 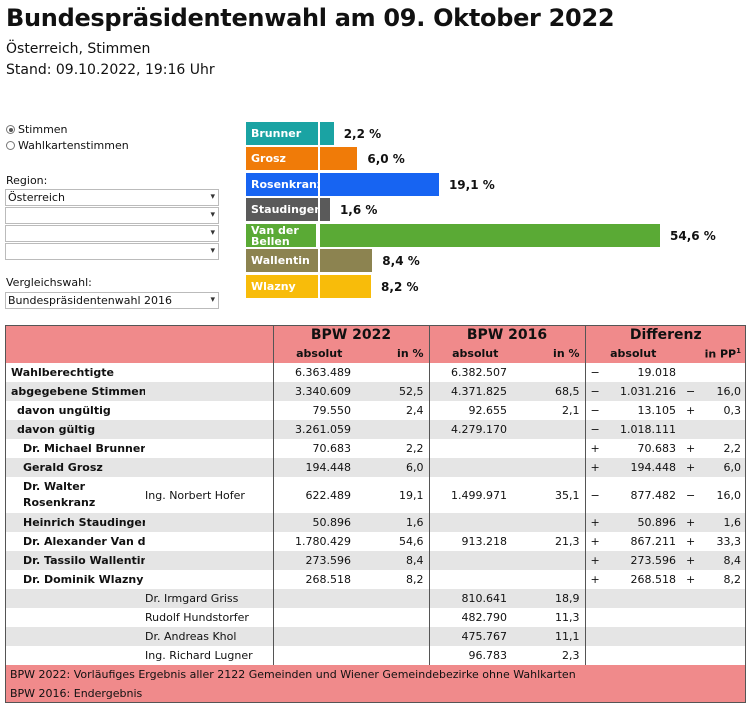 I want to click on diff-value: 19.018, so click(x=657, y=372).